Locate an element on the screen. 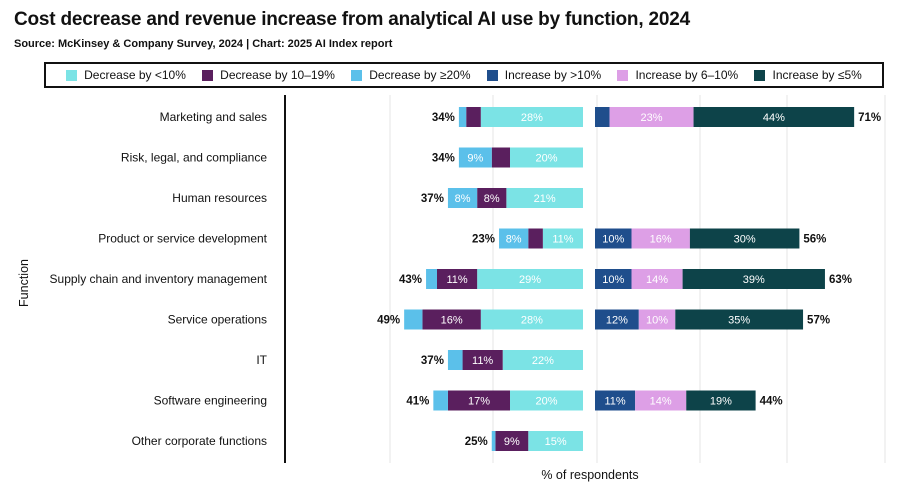 This screenshot has height=501, width=900. category-label: Service operations is located at coordinates (217, 320).